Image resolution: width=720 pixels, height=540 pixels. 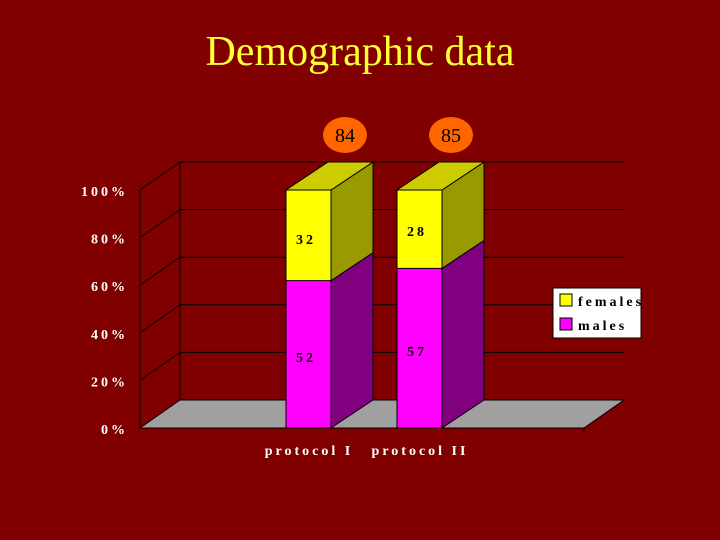 What do you see at coordinates (309, 451) in the screenshot?
I see `x-category-label: protocol I` at bounding box center [309, 451].